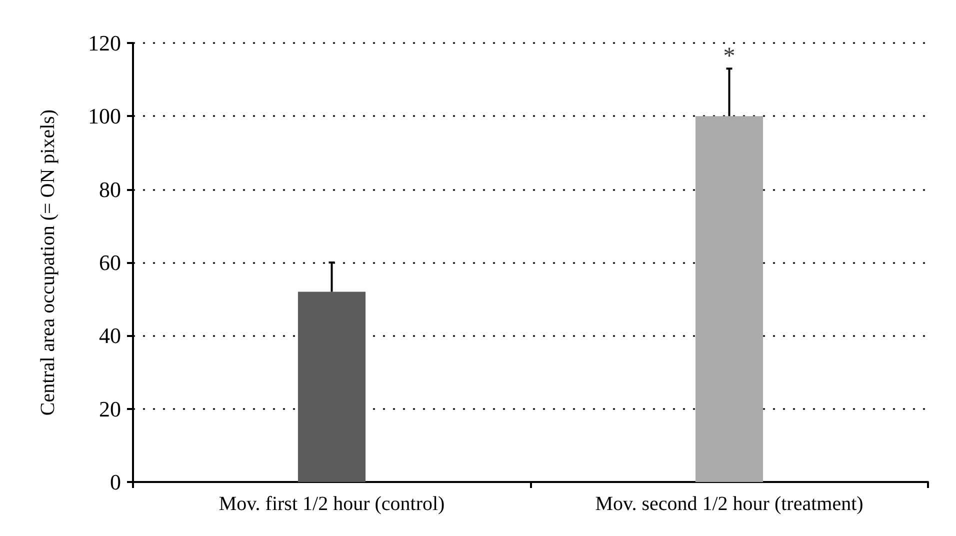 This screenshot has height=536, width=956. What do you see at coordinates (110, 262) in the screenshot?
I see `y-tick-label: 60` at bounding box center [110, 262].